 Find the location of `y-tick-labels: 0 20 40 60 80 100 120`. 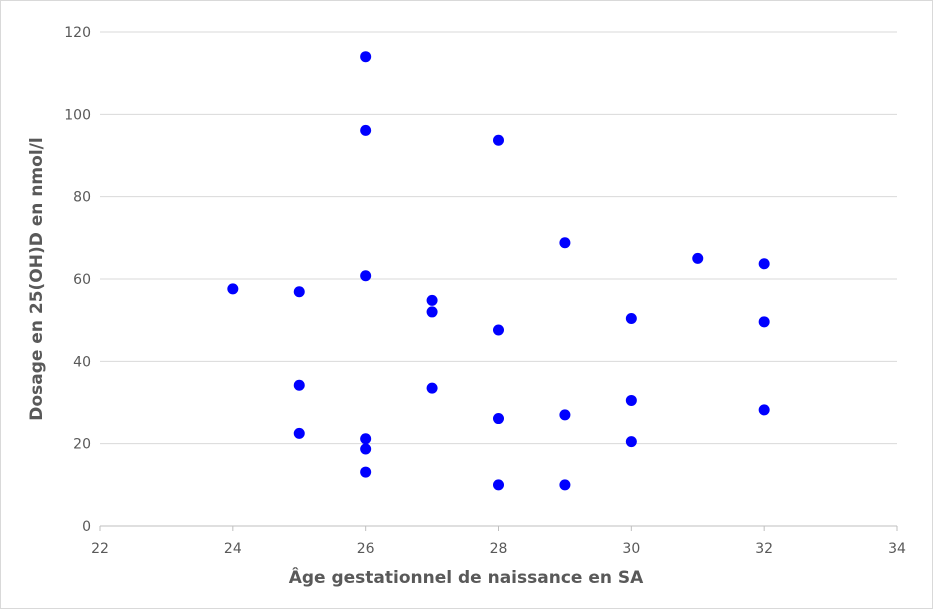

y-tick-labels: 0 20 40 60 80 100 120 is located at coordinates (77, 280).